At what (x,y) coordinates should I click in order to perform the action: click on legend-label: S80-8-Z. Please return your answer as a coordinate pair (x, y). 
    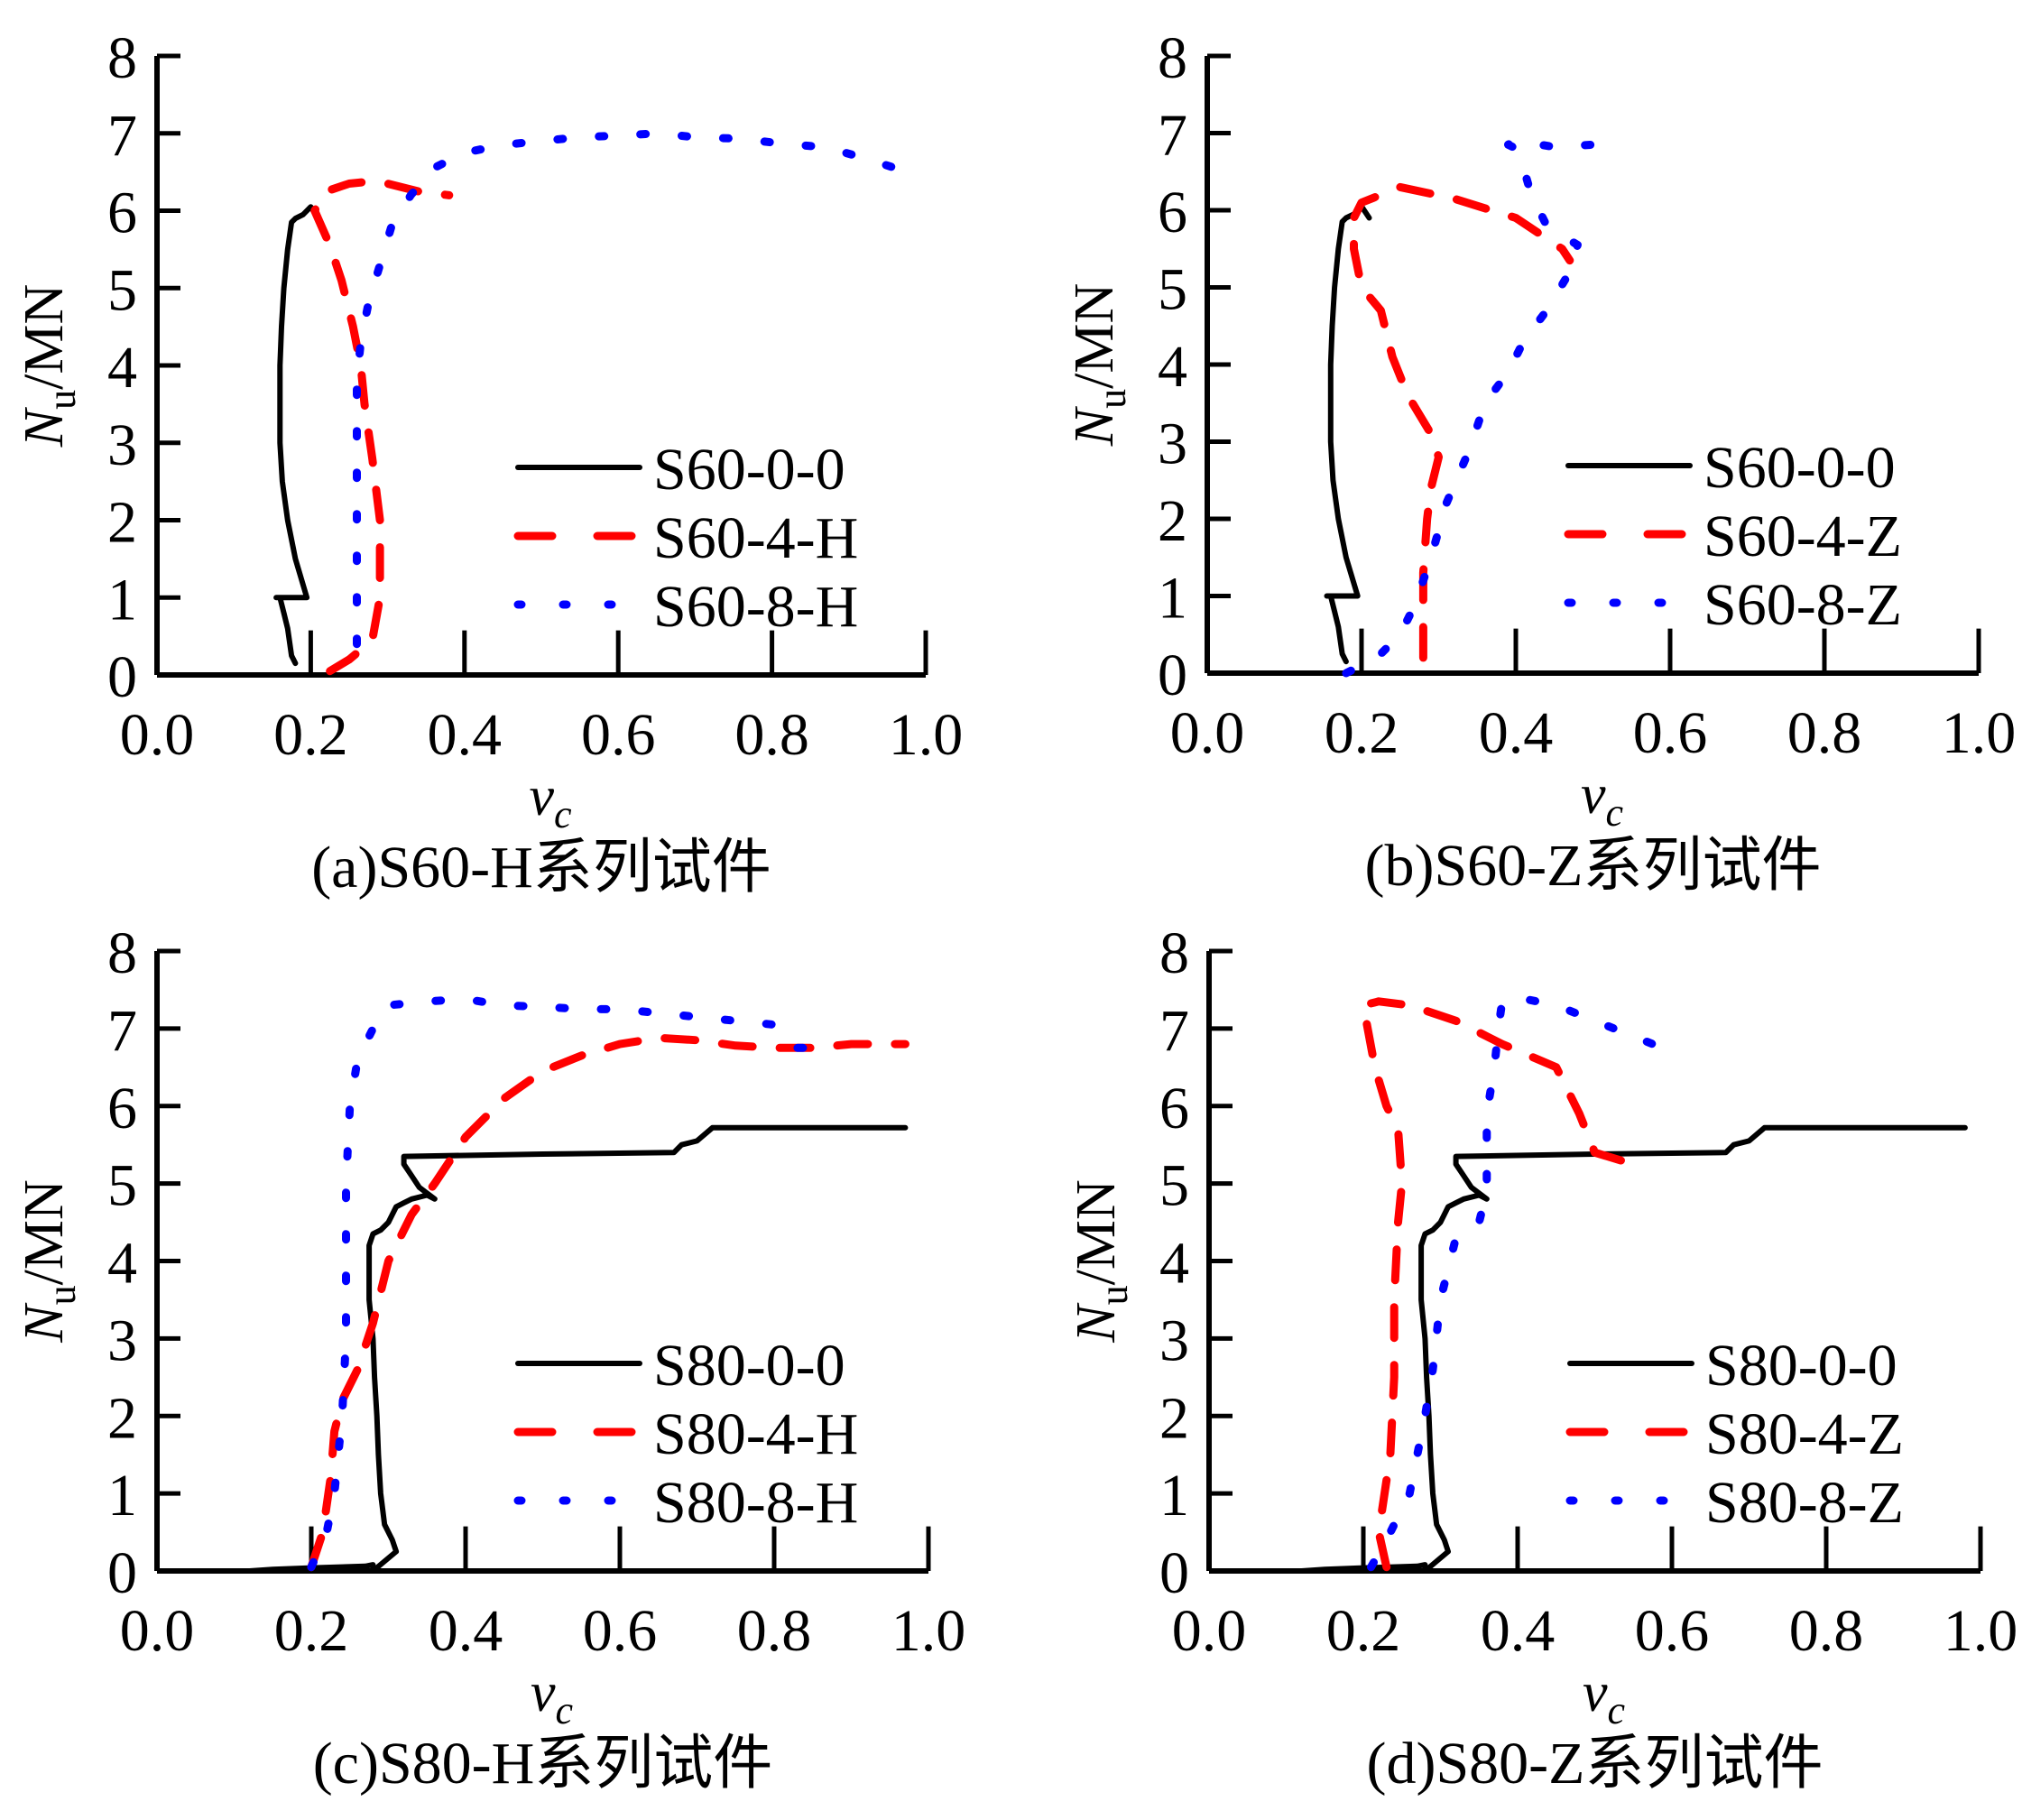
    Looking at the image, I should click on (1804, 1503).